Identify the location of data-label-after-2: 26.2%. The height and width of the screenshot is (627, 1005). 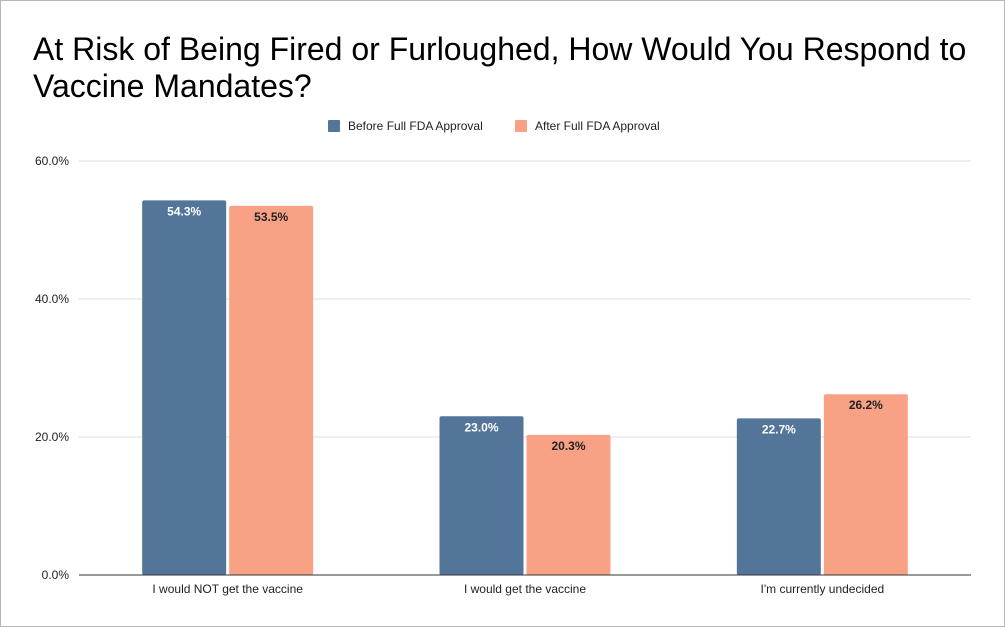
(866, 405).